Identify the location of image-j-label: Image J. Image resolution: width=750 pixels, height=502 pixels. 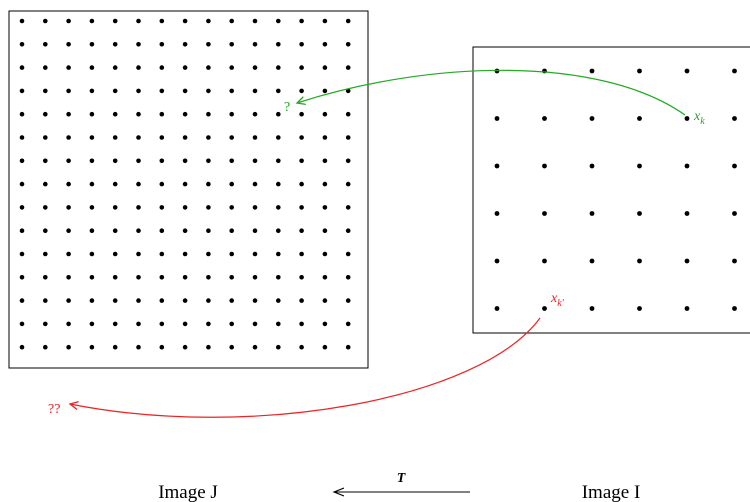
(188, 492).